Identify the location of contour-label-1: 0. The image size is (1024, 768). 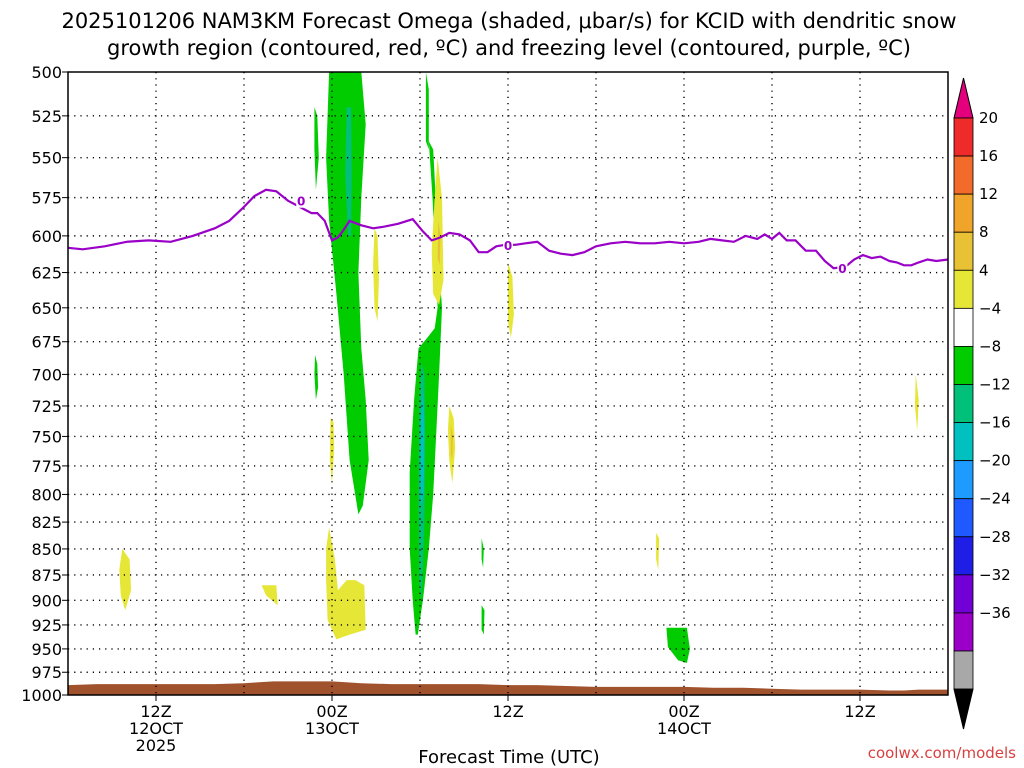
(508, 246).